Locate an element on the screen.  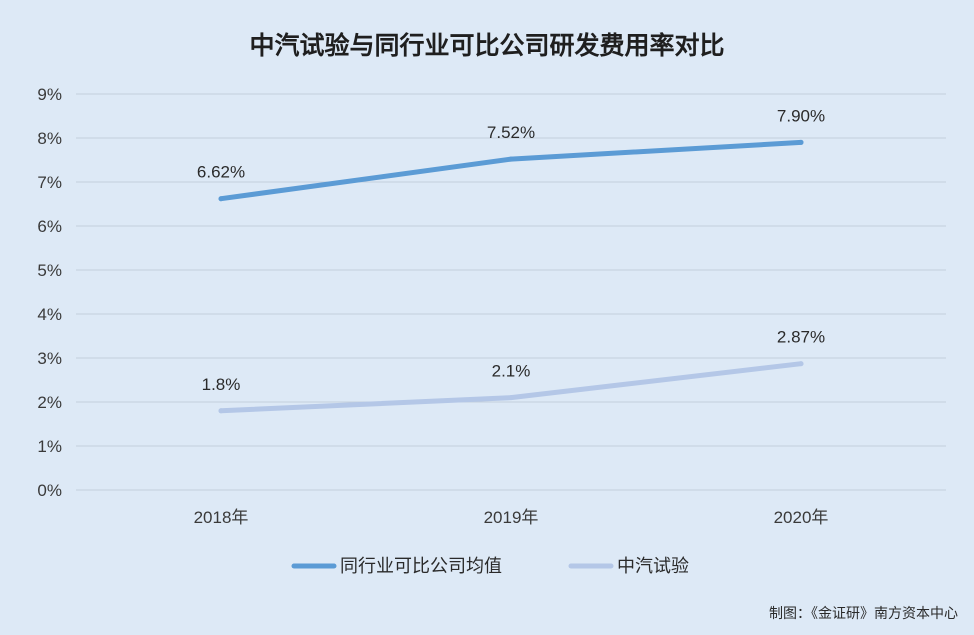
x-tick-label: 2018年 is located at coordinates (221, 517).